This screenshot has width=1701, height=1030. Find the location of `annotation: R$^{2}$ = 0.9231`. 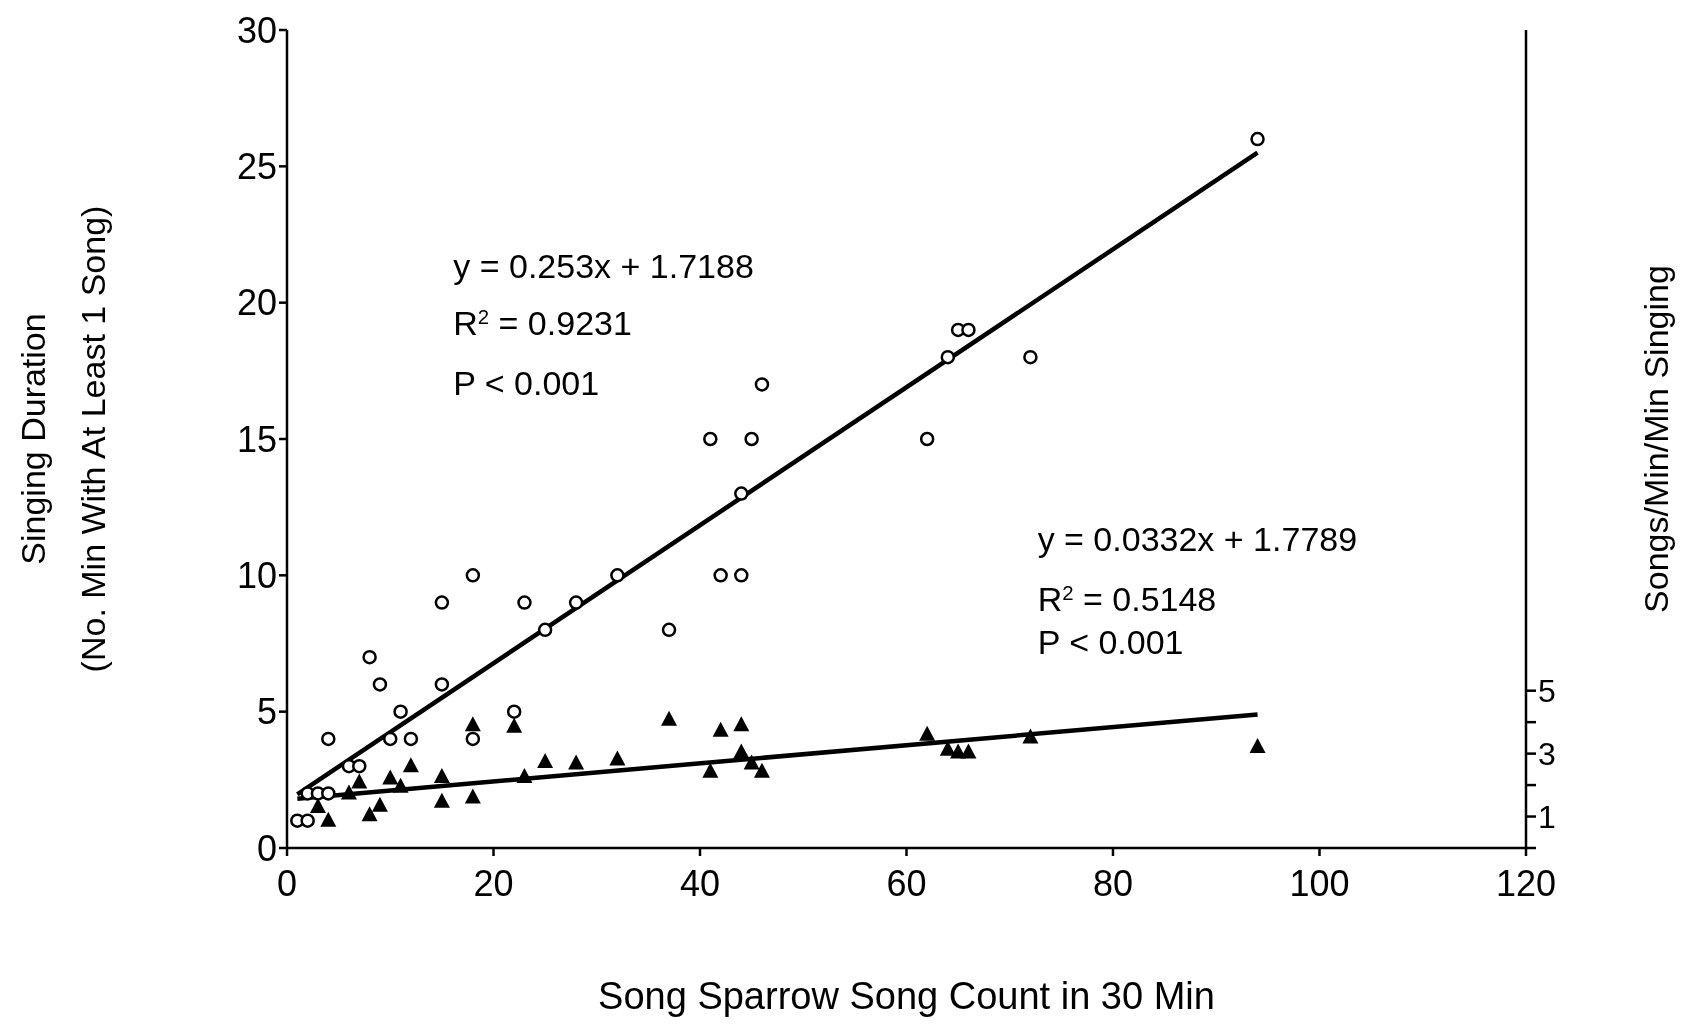

annotation: R$^{2}$ = 0.9231 is located at coordinates (542, 323).